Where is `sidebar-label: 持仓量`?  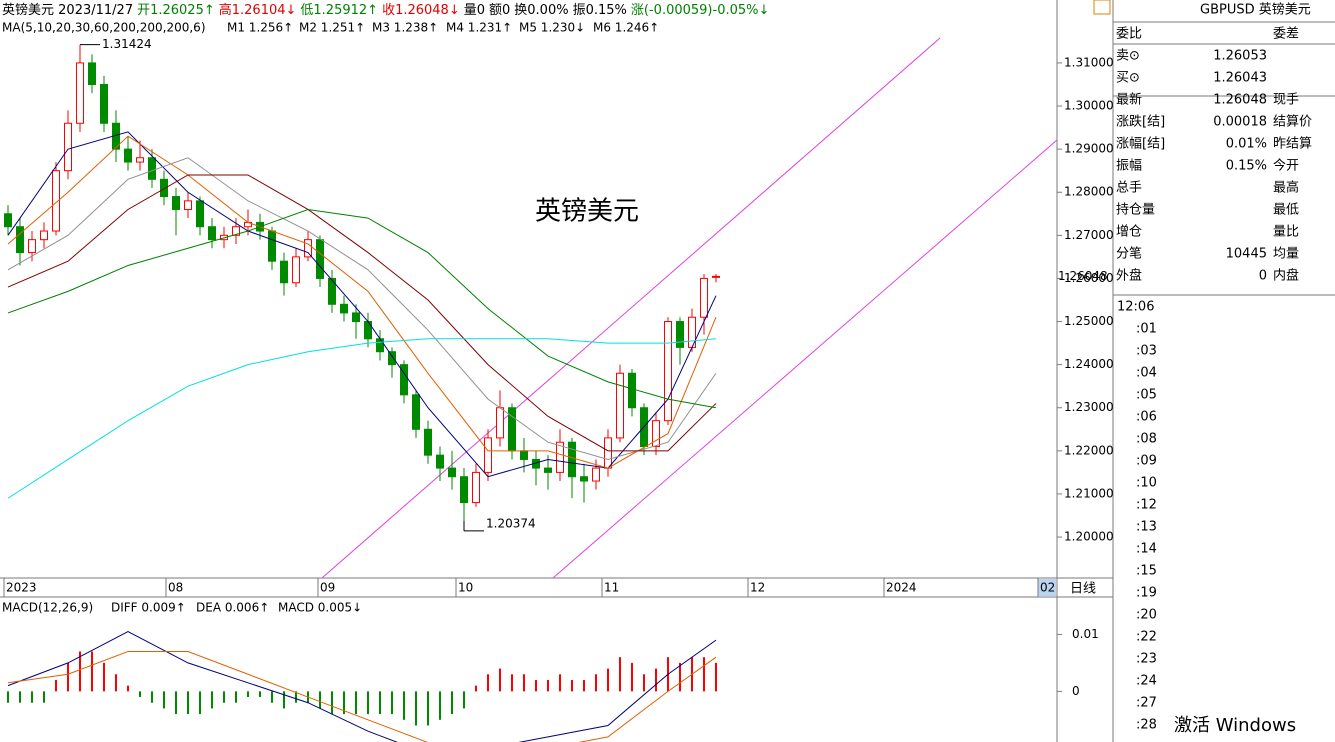 sidebar-label: 持仓量 is located at coordinates (1135, 210).